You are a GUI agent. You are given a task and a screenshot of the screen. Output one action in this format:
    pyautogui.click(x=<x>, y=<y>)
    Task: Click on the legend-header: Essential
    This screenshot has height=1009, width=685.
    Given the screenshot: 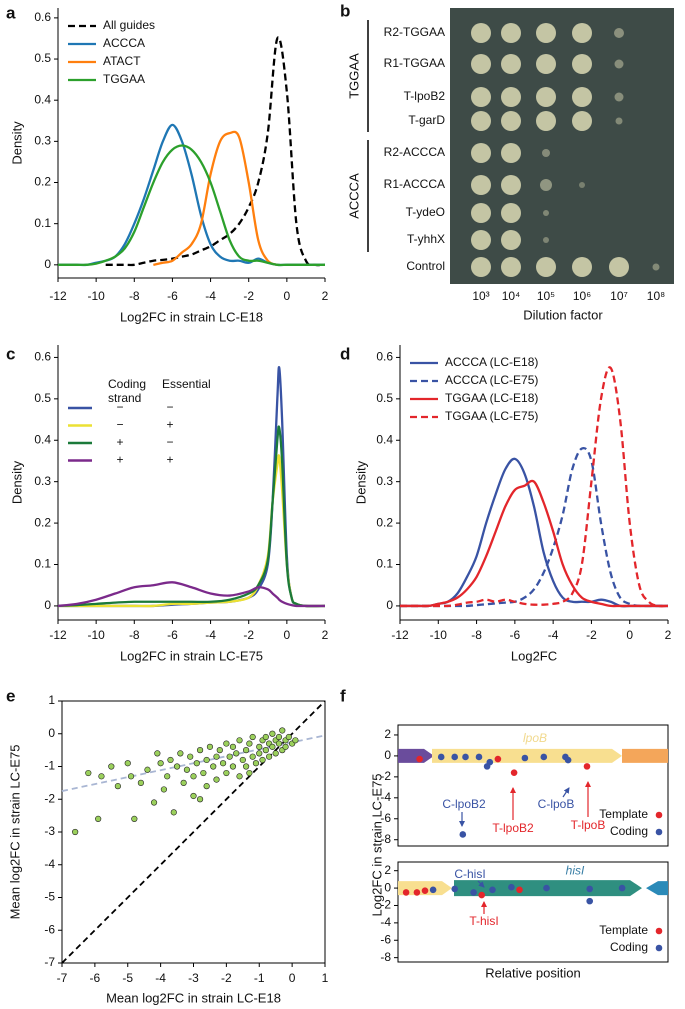 What is the action you would take?
    pyautogui.click(x=186, y=384)
    